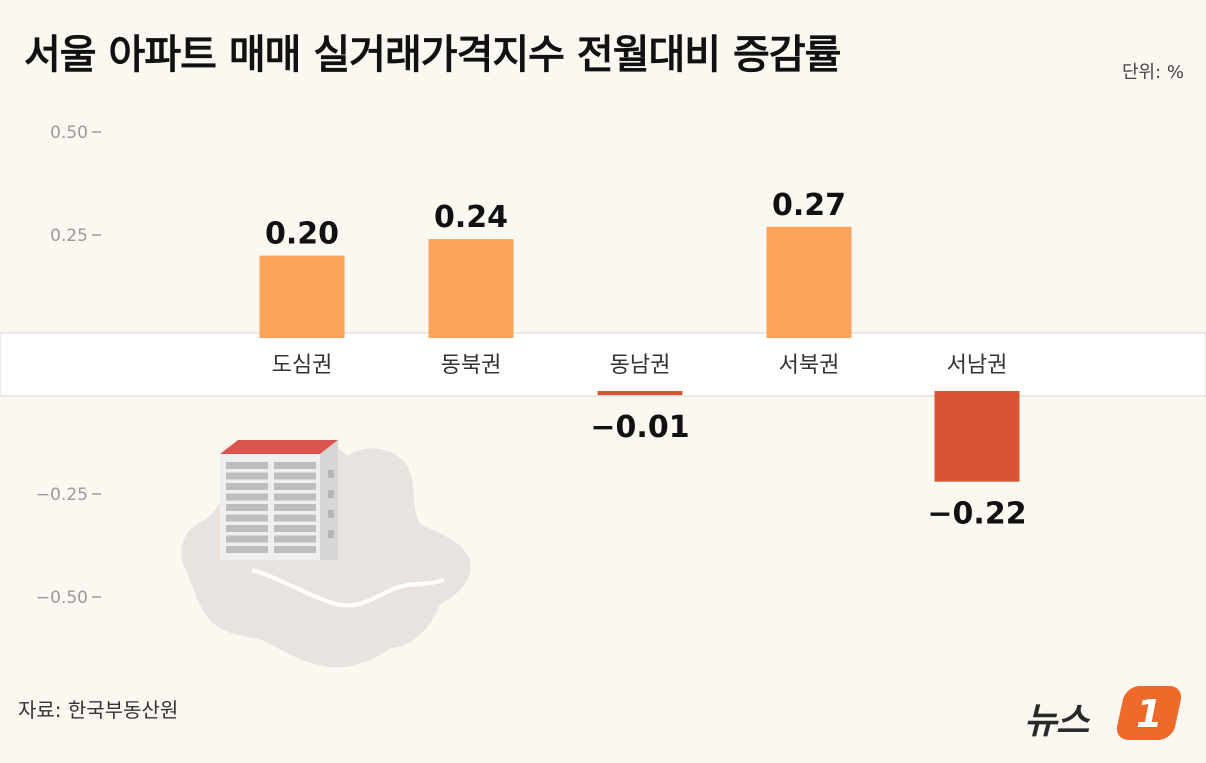  Describe the element at coordinates (62, 495) in the screenshot. I see `y-tick-label: −0.25` at that location.